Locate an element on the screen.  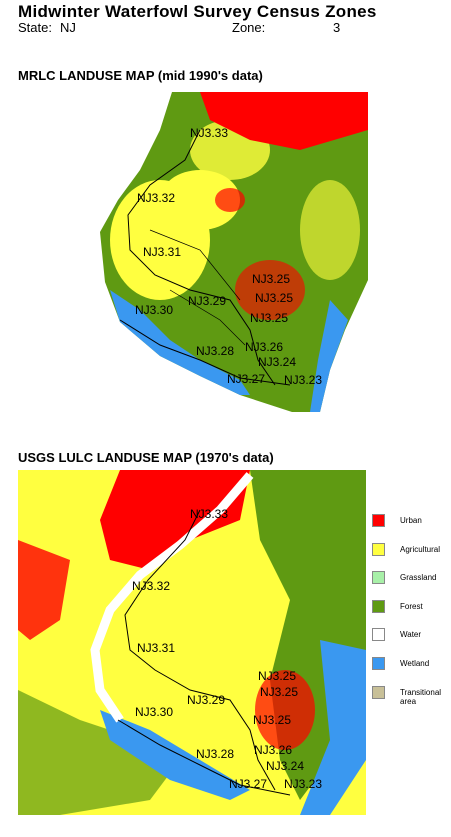
legend-label: Agricultural is located at coordinates (420, 549).